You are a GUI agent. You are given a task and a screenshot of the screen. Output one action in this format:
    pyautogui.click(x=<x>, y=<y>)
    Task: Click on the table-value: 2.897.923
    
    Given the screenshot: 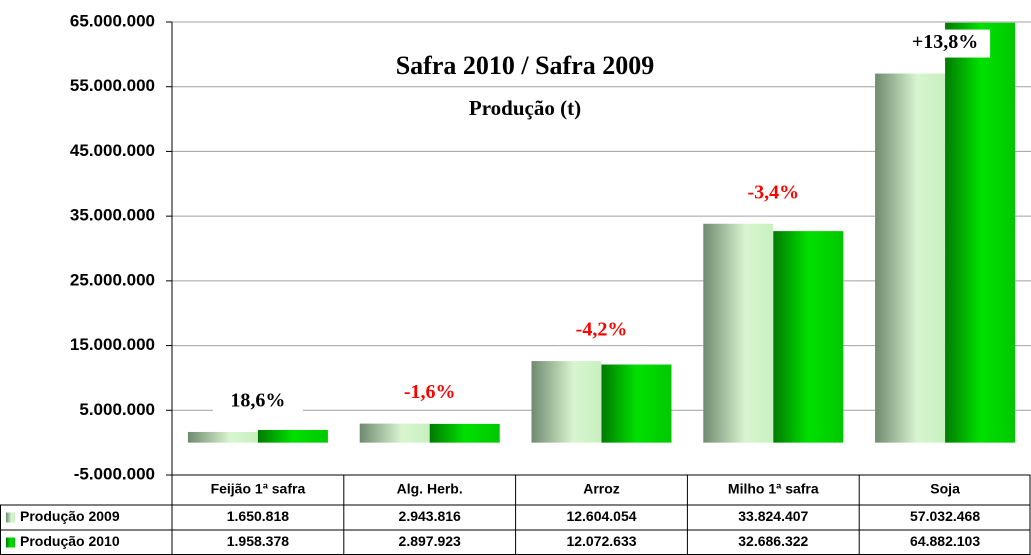 What is the action you would take?
    pyautogui.click(x=430, y=541)
    